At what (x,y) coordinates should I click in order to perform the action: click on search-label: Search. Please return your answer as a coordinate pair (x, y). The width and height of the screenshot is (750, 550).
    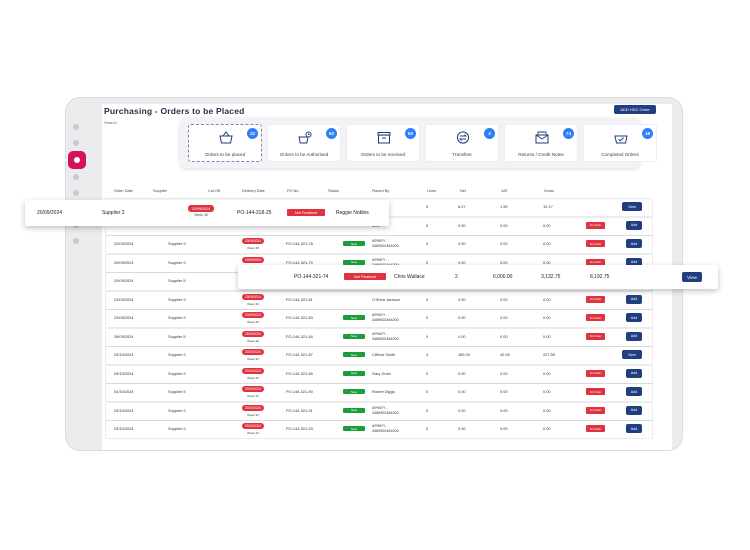
    Looking at the image, I should click on (110, 122).